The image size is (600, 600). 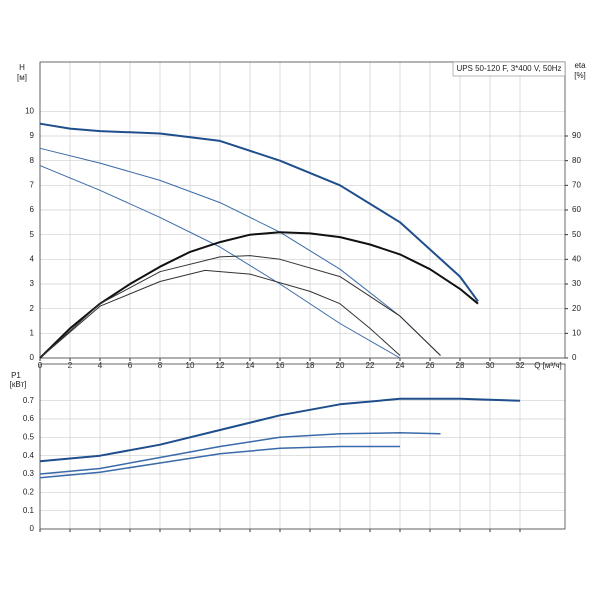 I want to click on chart-title: UPS 50-120 F, 3*400 V, 50Hz, so click(x=508, y=68).